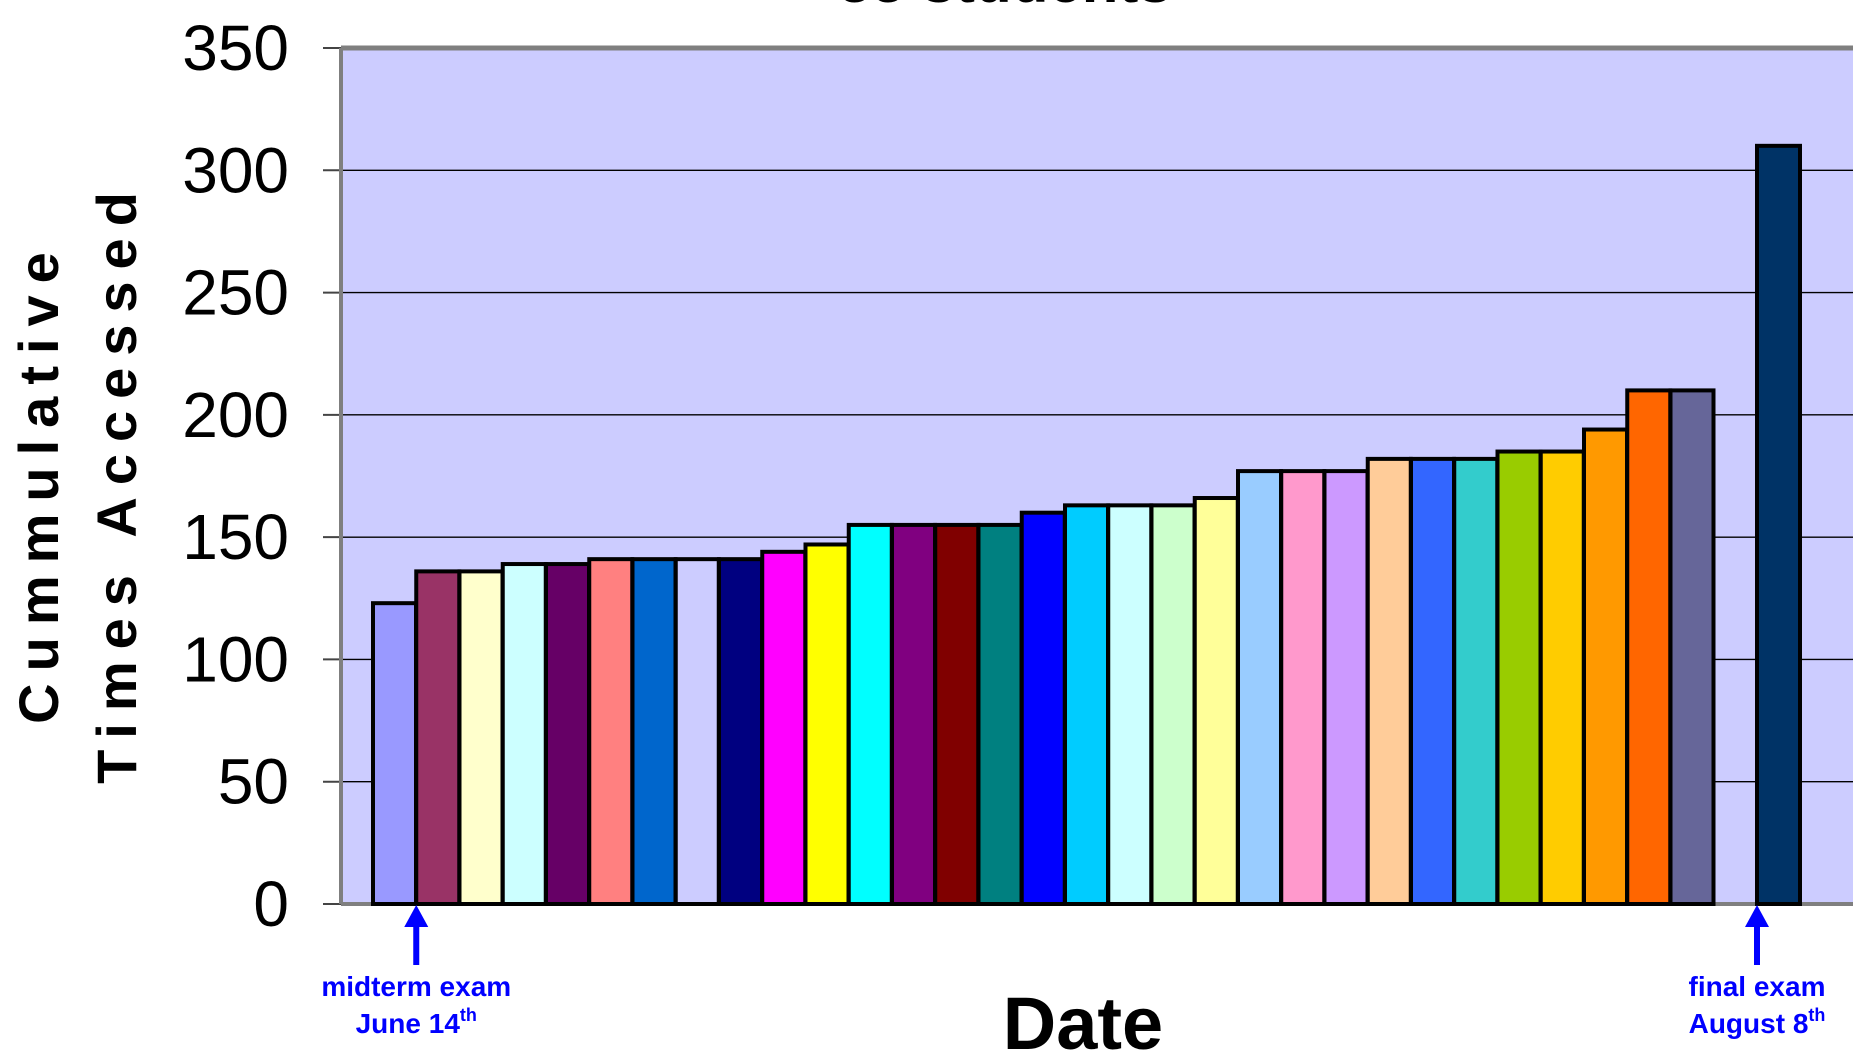  I want to click on annotation-line-1: final exam, so click(1757, 986).